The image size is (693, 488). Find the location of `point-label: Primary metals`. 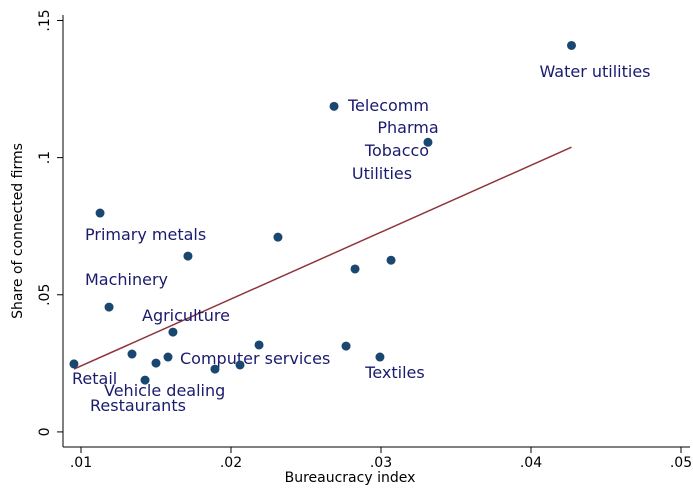

point-label: Primary metals is located at coordinates (145, 234).